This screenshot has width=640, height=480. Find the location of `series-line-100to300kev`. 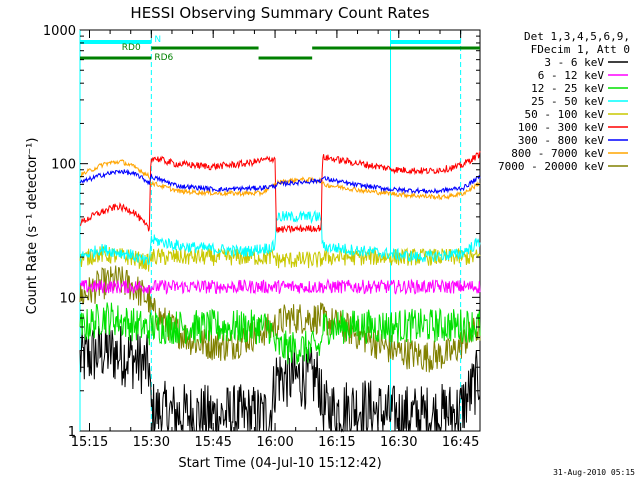

series-line-100to300kev is located at coordinates (280, 192).